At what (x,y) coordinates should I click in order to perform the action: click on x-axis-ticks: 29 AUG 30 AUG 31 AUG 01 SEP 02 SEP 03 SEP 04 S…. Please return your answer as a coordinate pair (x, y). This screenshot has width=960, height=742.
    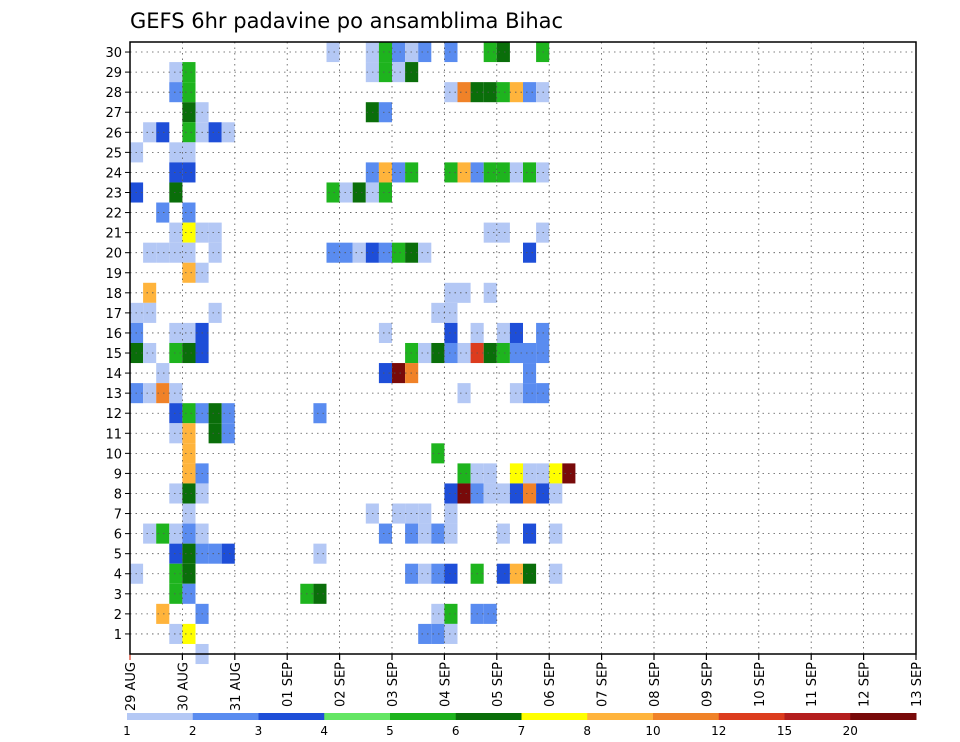
    Looking at the image, I should click on (524, 682).